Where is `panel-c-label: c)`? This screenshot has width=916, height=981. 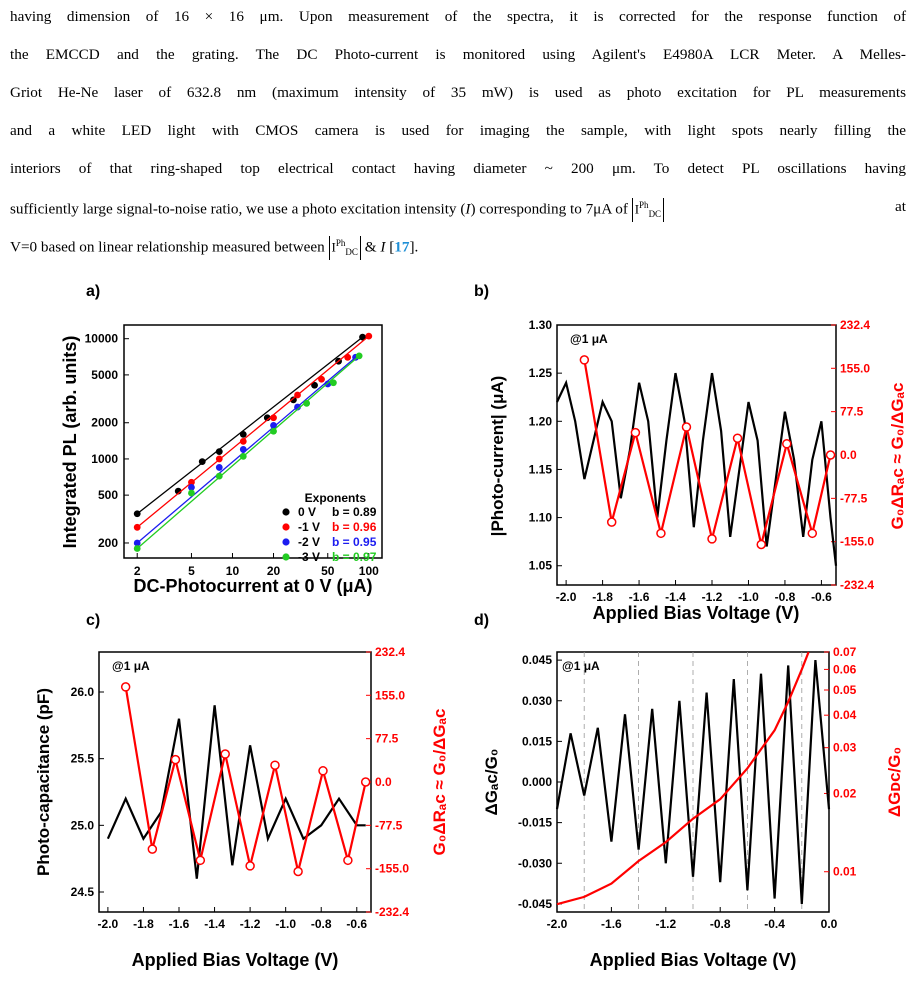 panel-c-label: c) is located at coordinates (93, 620).